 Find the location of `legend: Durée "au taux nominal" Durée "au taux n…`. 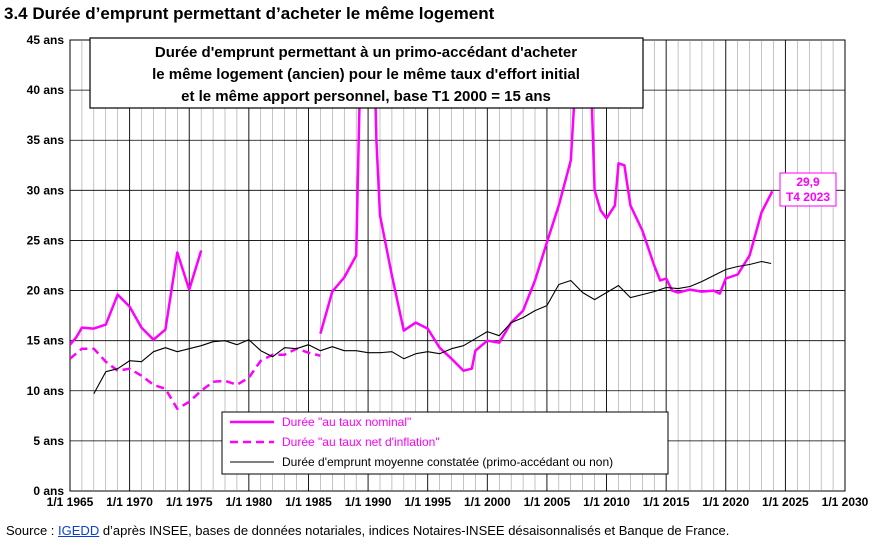

legend: Durée "au taux nominal" Durée "au taux n… is located at coordinates (445, 443).